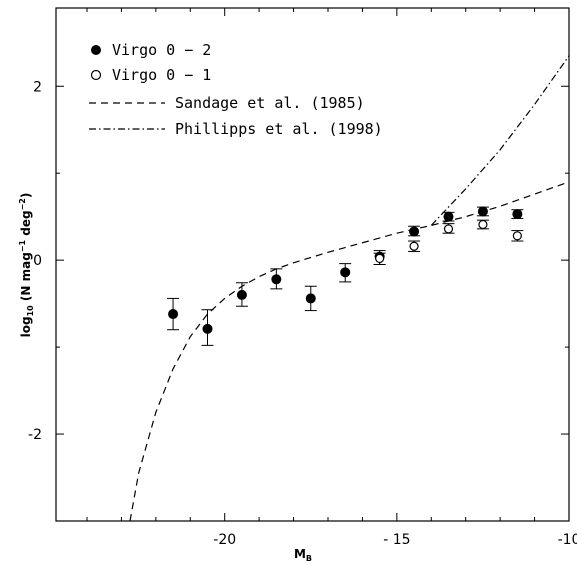  I want to click on y-axis-label-close: ), so click(26, 195).